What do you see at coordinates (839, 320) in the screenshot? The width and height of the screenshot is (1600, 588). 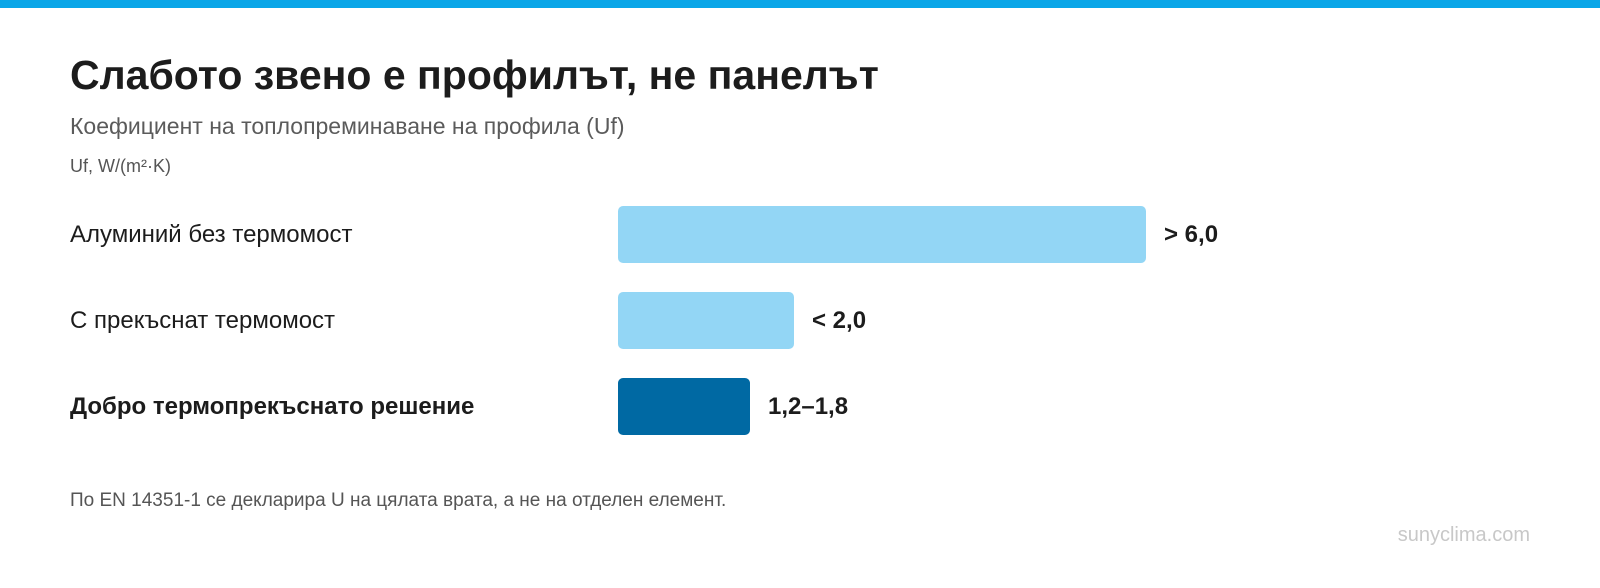 I see `value-label: < 2,0` at bounding box center [839, 320].